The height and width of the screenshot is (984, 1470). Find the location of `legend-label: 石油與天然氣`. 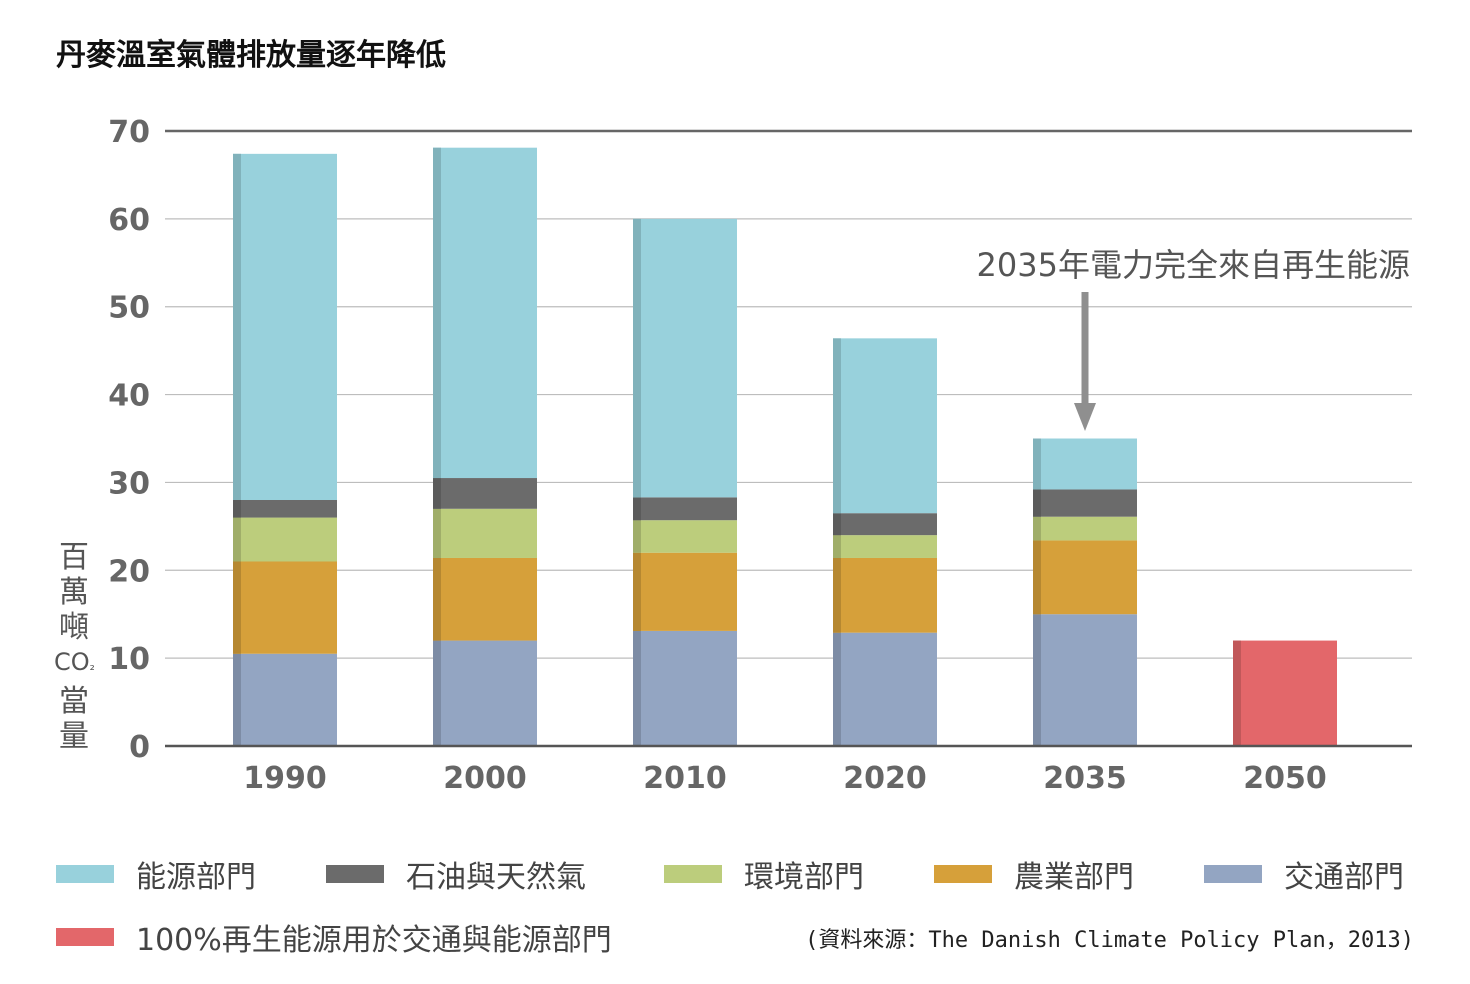

legend-label: 石油與天然氣 is located at coordinates (496, 877).